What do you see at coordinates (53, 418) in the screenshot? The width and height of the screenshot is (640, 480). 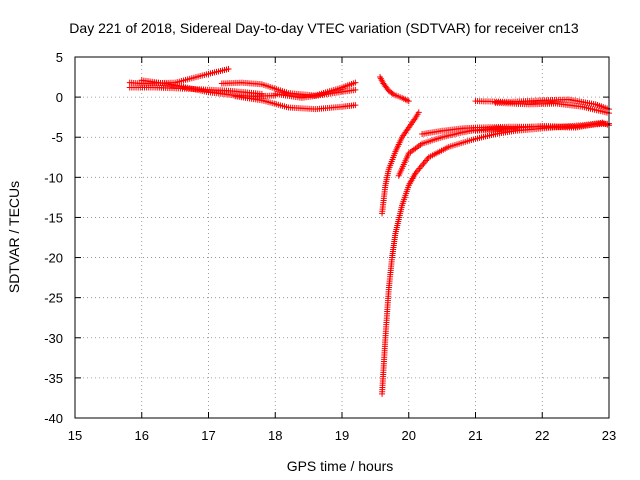 I see `y-tick-label: -40` at bounding box center [53, 418].